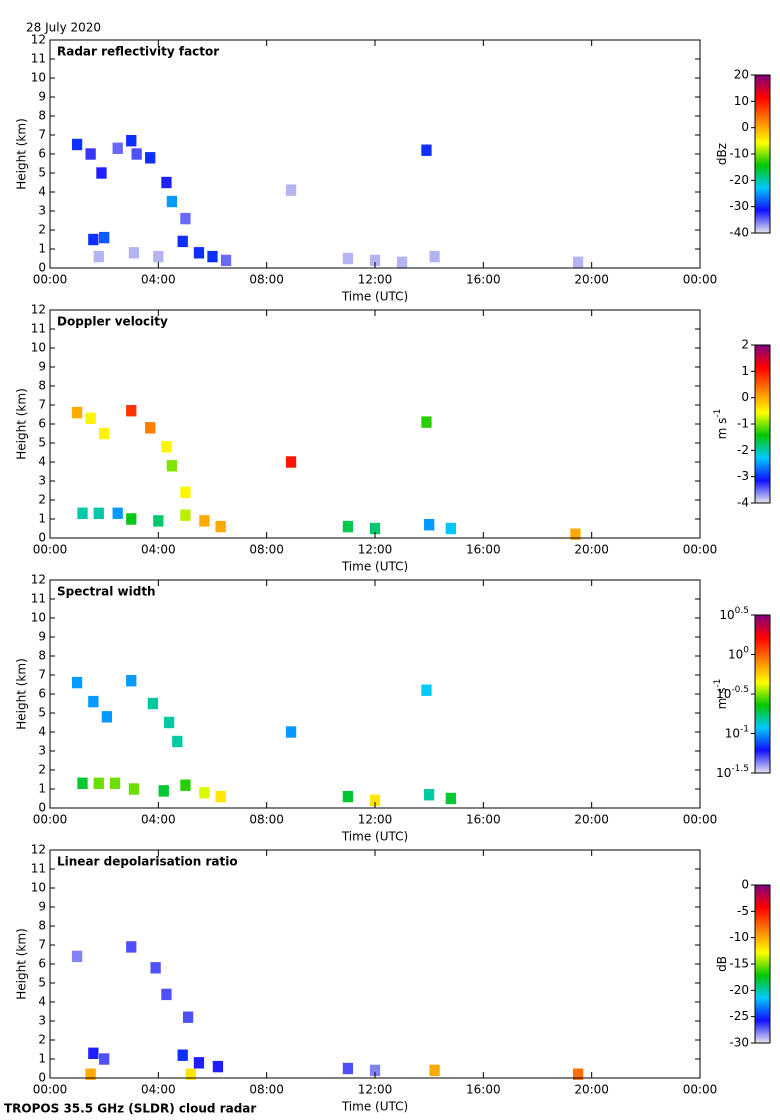  I want to click on colorbar-tick-label: 100.5, so click(734, 614).